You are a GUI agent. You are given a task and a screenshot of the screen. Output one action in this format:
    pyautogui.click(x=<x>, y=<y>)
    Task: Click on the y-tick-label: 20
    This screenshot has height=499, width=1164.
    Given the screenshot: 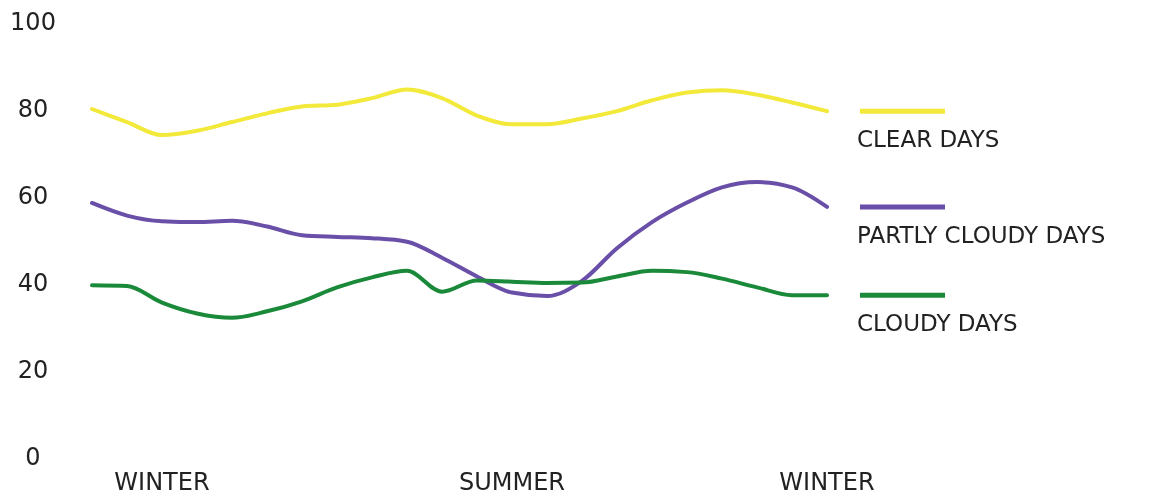 What is the action you would take?
    pyautogui.click(x=33, y=370)
    